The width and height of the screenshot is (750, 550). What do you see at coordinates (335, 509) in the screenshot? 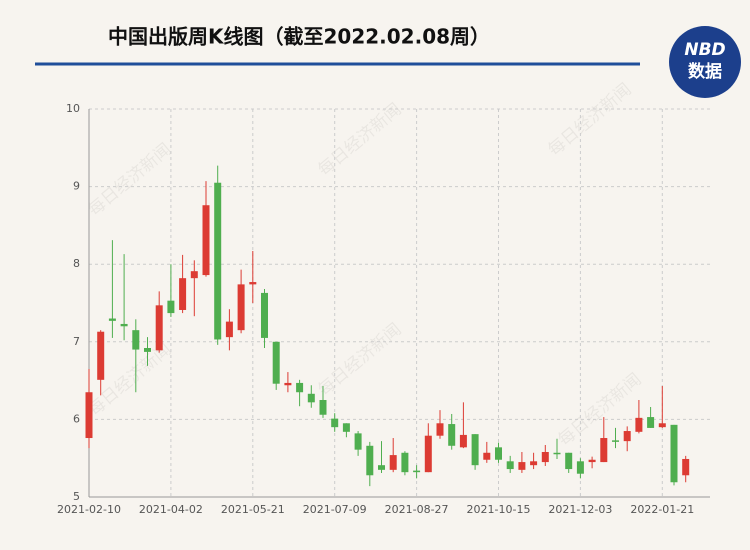
I see `x-tick-label: 2021-07-09` at bounding box center [335, 509].